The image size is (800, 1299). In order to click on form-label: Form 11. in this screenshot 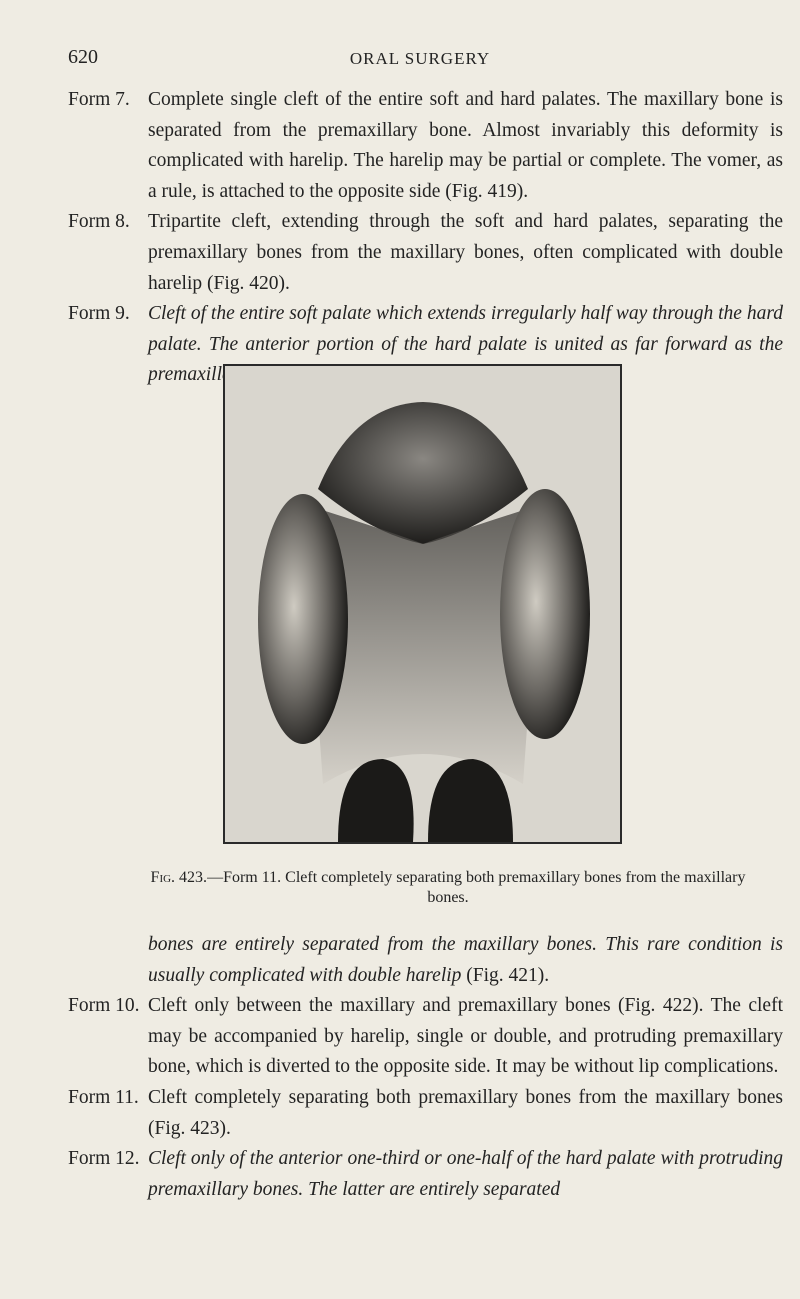, I will do `click(103, 1097)`.